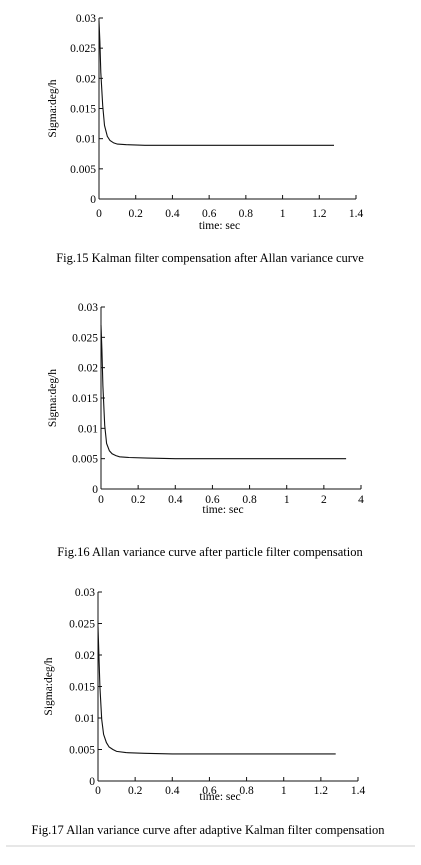 Image resolution: width=421 pixels, height=865 pixels. I want to click on chart2-y-tick-label: 0.02, so click(88, 369).